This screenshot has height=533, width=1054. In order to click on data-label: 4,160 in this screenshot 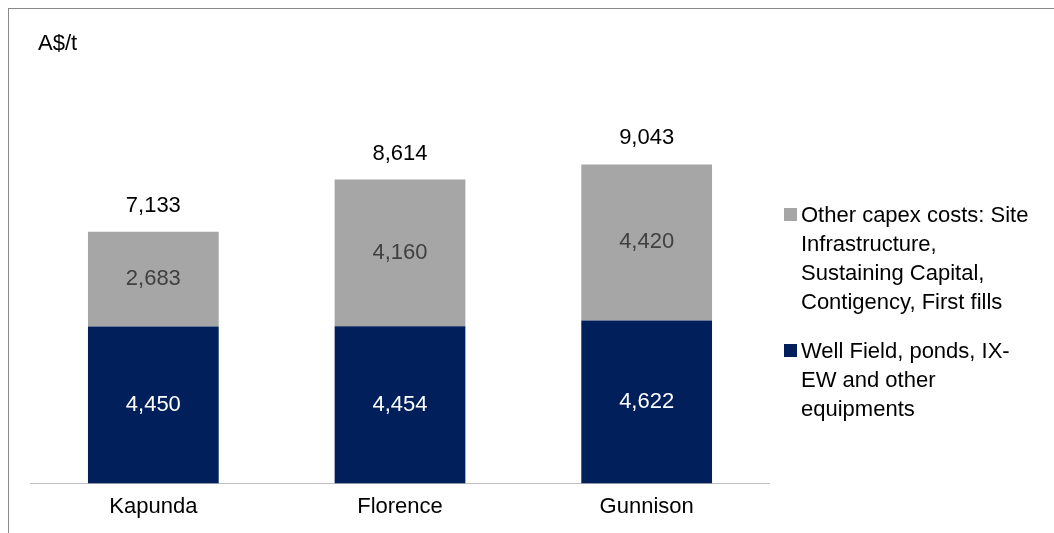, I will do `click(400, 252)`.